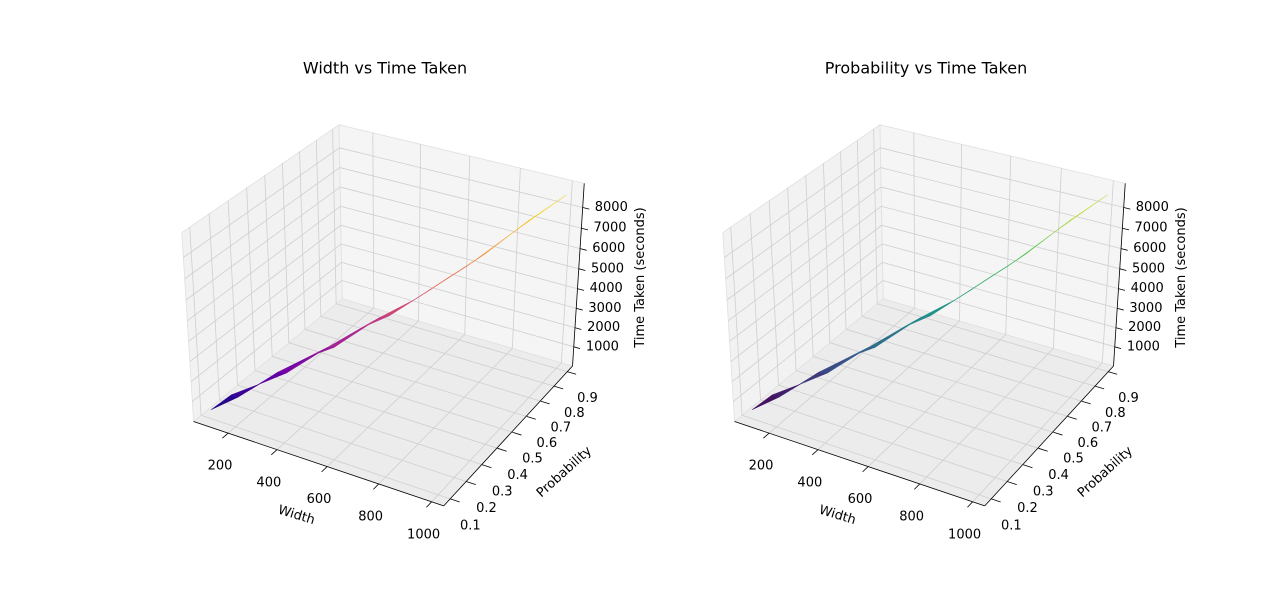 Image resolution: width=1280 pixels, height=612 pixels. What do you see at coordinates (611, 207) in the screenshot?
I see `z-tick-label: 8000` at bounding box center [611, 207].